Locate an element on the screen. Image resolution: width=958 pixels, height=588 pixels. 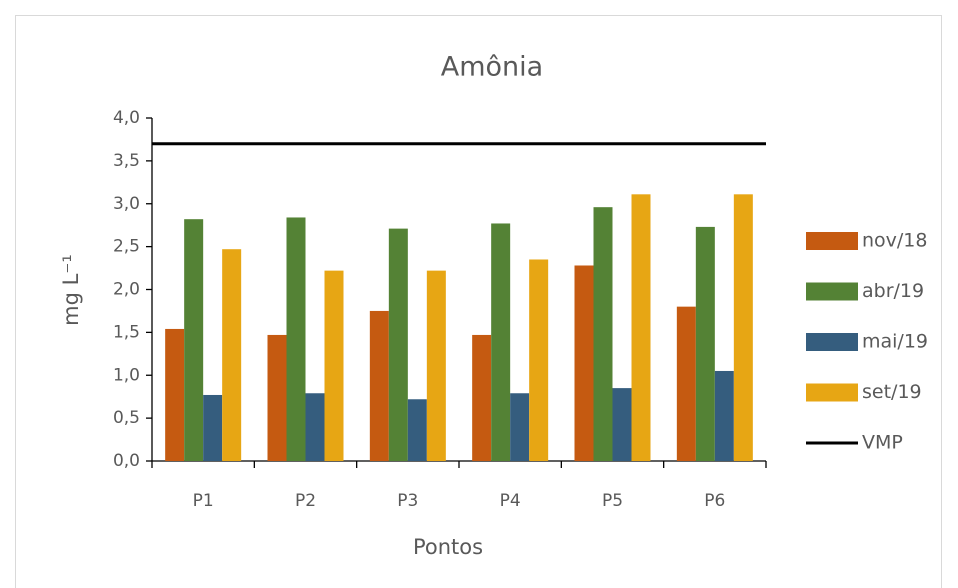
y-tick-label: 4,0 is located at coordinates (126, 118).